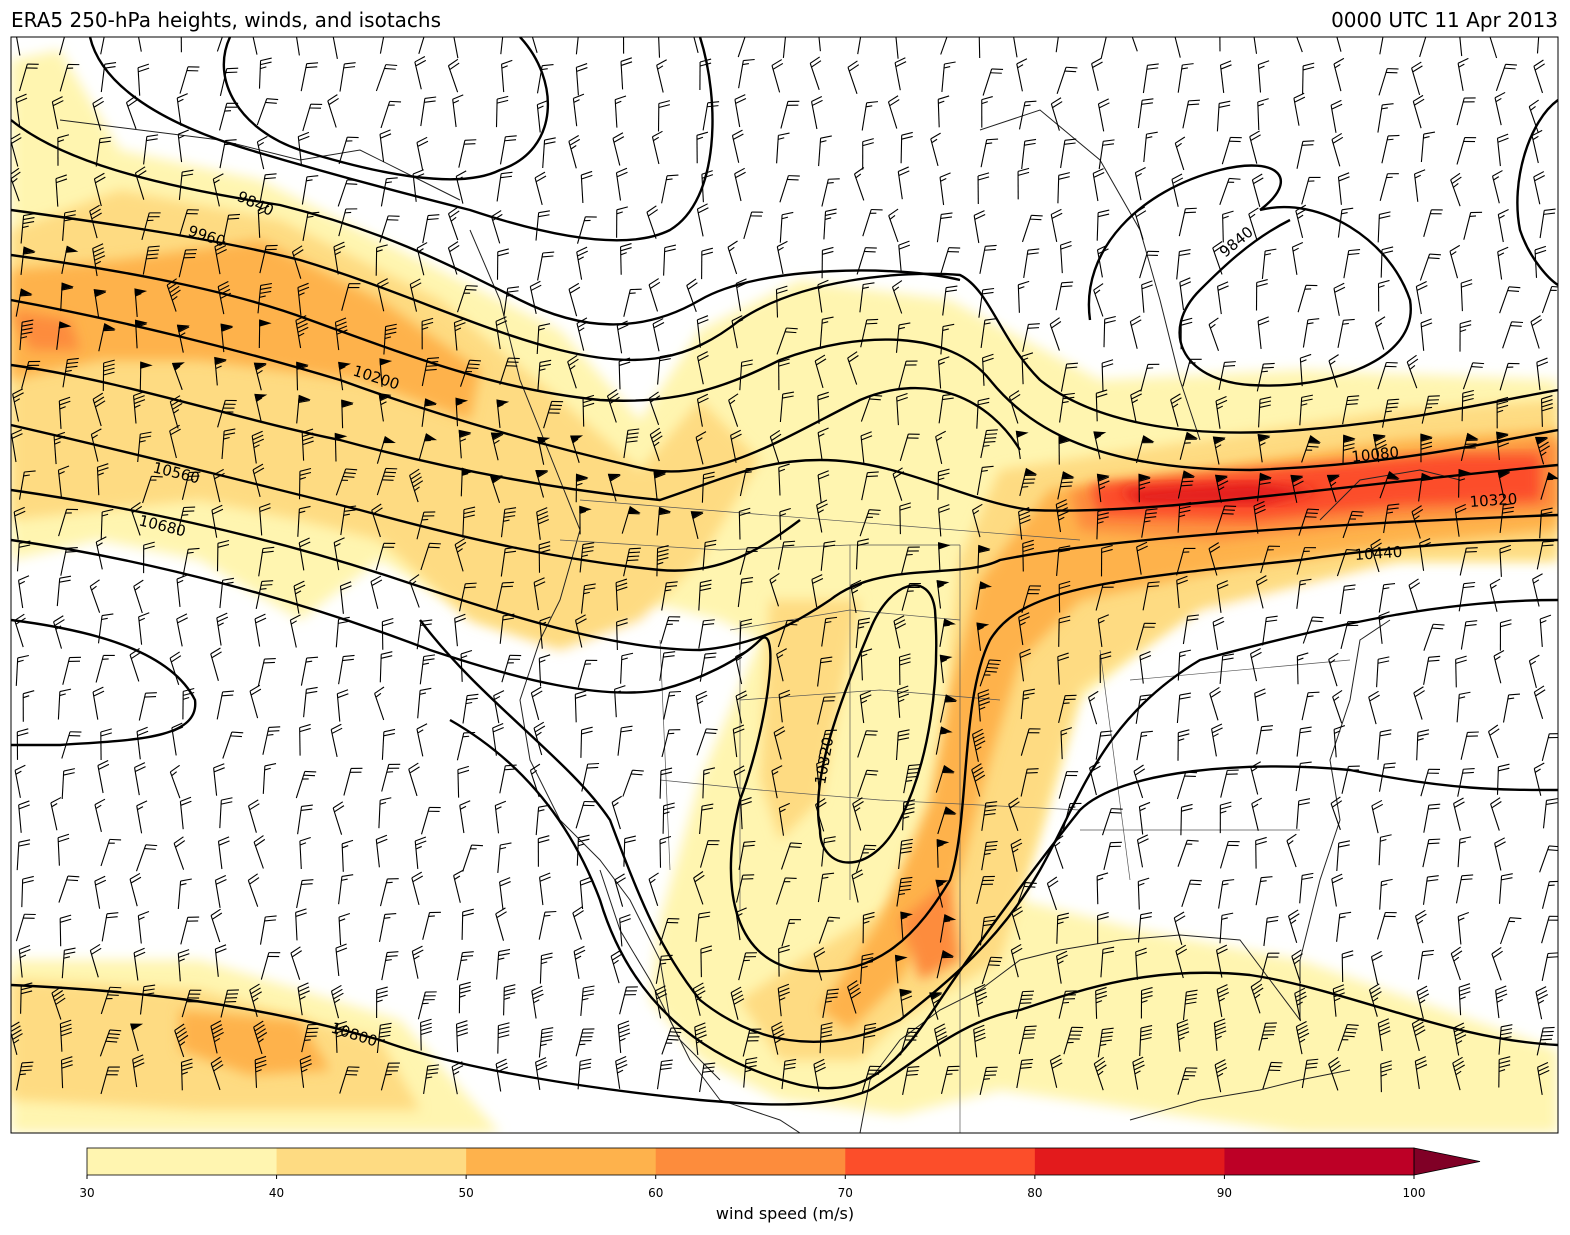 The width and height of the screenshot is (1570, 1235). Describe the element at coordinates (1224, 1193) in the screenshot. I see `colorbar-tick-label: 90` at that location.